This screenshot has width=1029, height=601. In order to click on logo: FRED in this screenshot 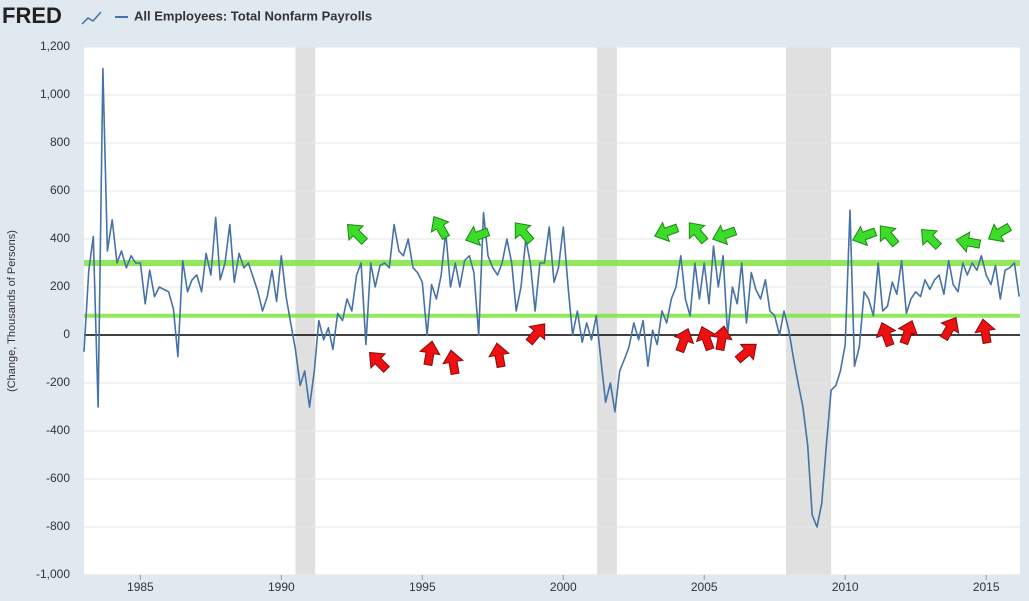, I will do `click(32, 15)`.